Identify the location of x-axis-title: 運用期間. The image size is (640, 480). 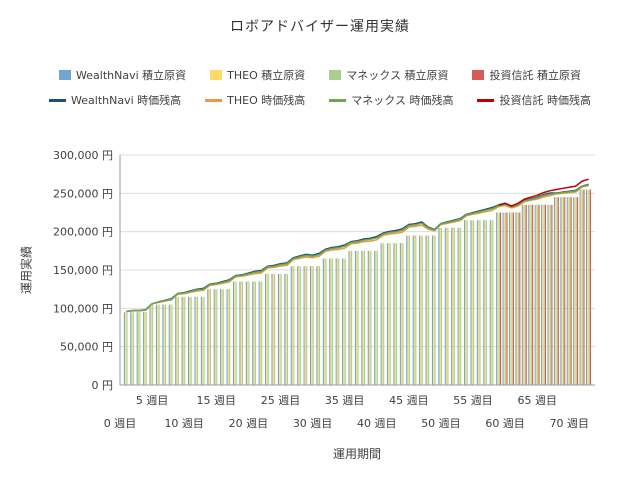
(357, 454).